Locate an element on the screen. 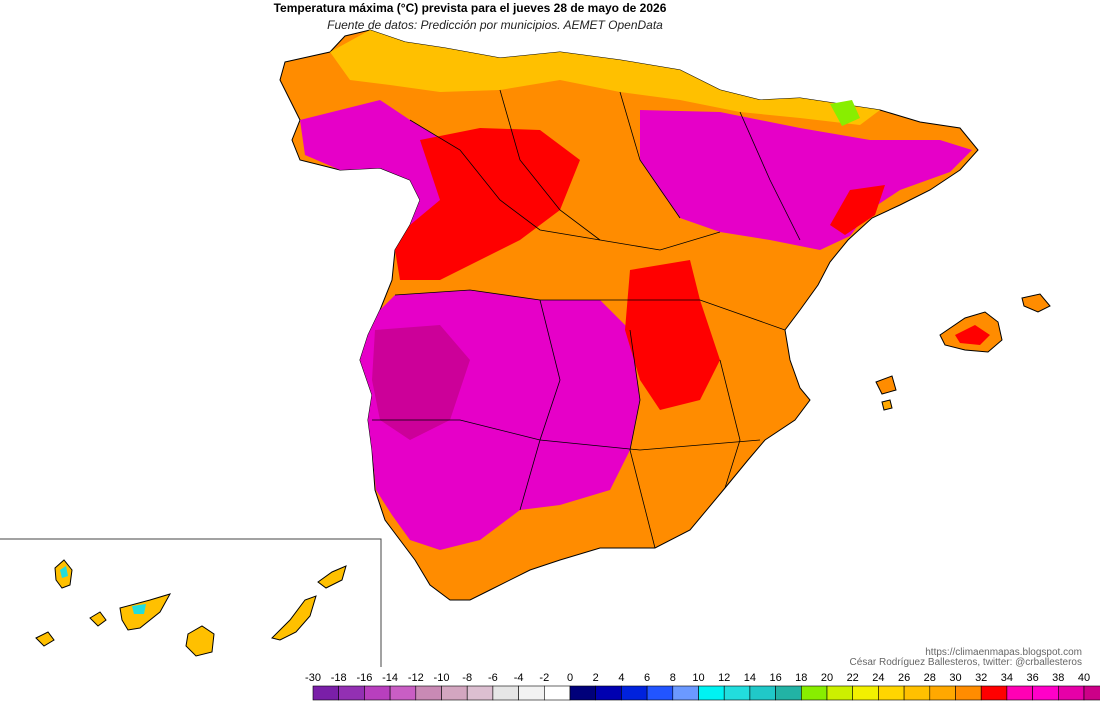 This screenshot has height=707, width=1100. legend-tick-label: 10 is located at coordinates (698, 678).